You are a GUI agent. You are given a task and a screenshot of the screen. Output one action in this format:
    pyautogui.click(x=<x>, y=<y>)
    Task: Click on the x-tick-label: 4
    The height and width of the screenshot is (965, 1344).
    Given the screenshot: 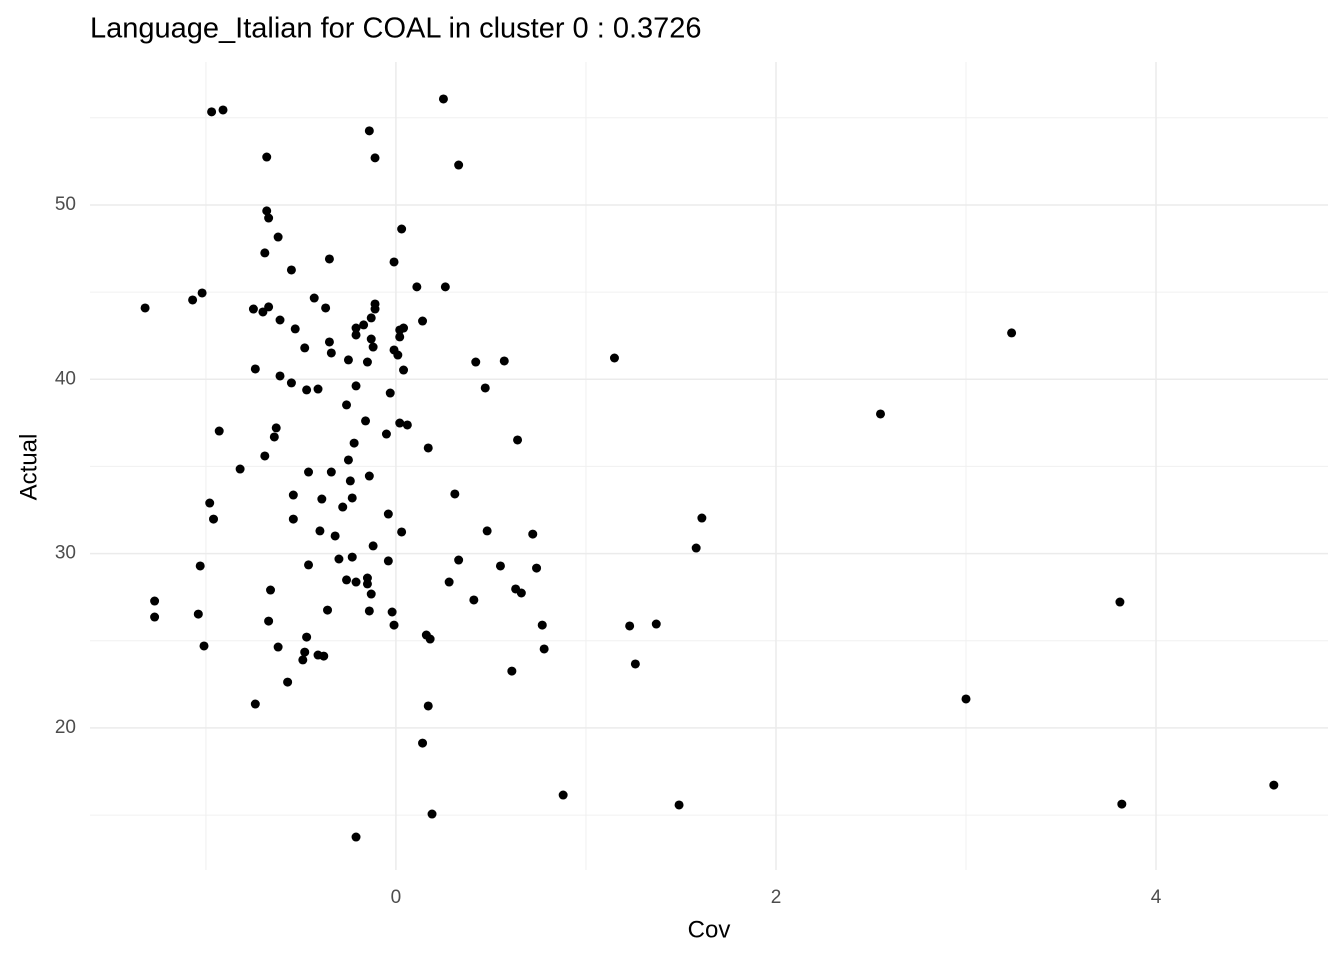 What is the action you would take?
    pyautogui.click(x=1156, y=897)
    